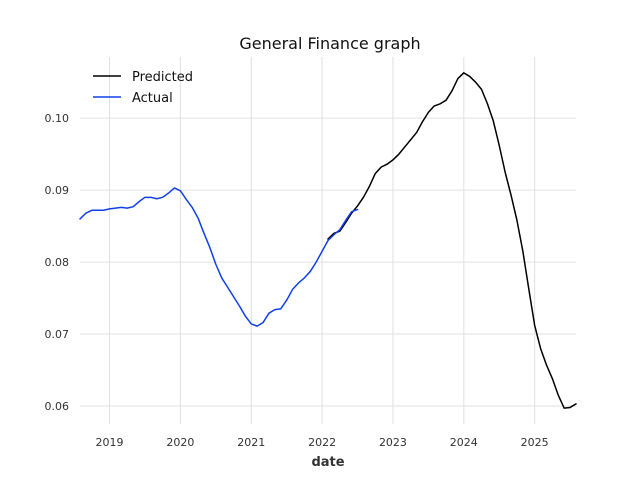 Image resolution: width=640 pixels, height=480 pixels. Describe the element at coordinates (57, 118) in the screenshot. I see `y-tick-label-0.10: 0.10` at that location.